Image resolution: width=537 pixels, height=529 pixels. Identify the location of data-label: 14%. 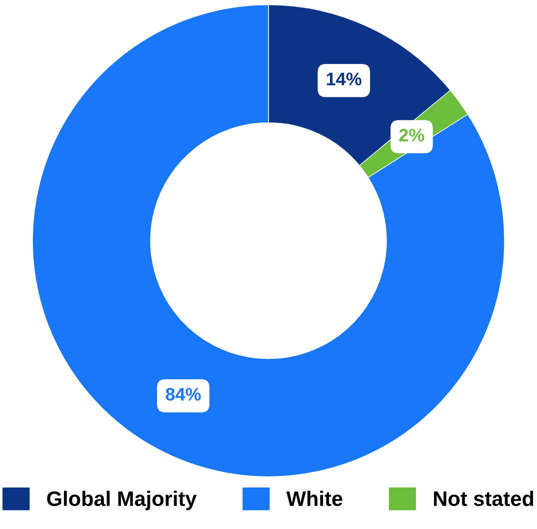
(344, 79).